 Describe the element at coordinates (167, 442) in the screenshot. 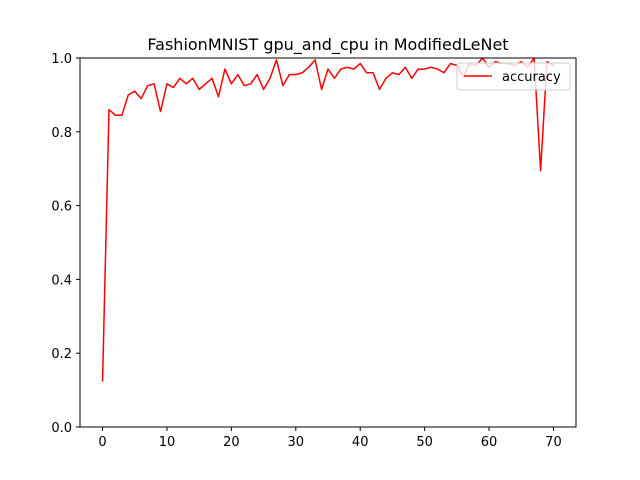

I see `x-tick-label: 10` at that location.